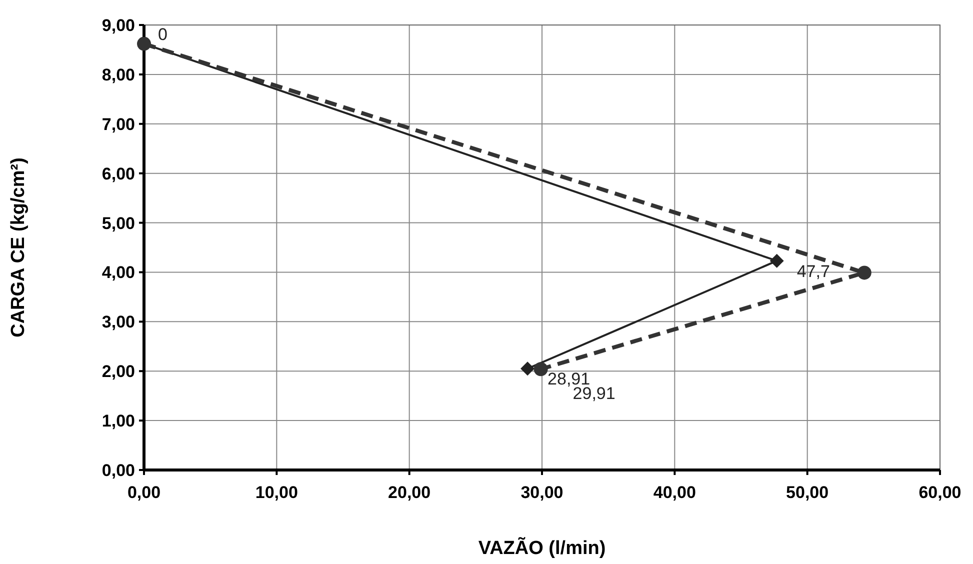 The width and height of the screenshot is (973, 564). What do you see at coordinates (118, 322) in the screenshot?
I see `y-tick-label: 3,00` at bounding box center [118, 322].